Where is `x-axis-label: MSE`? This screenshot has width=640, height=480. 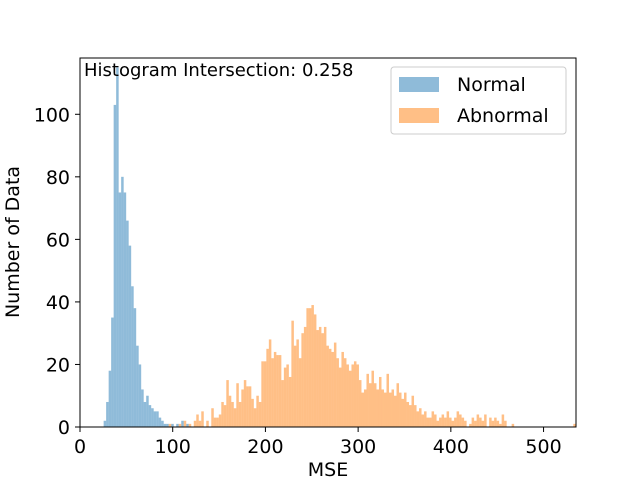
x-axis-label: MSE is located at coordinates (328, 469).